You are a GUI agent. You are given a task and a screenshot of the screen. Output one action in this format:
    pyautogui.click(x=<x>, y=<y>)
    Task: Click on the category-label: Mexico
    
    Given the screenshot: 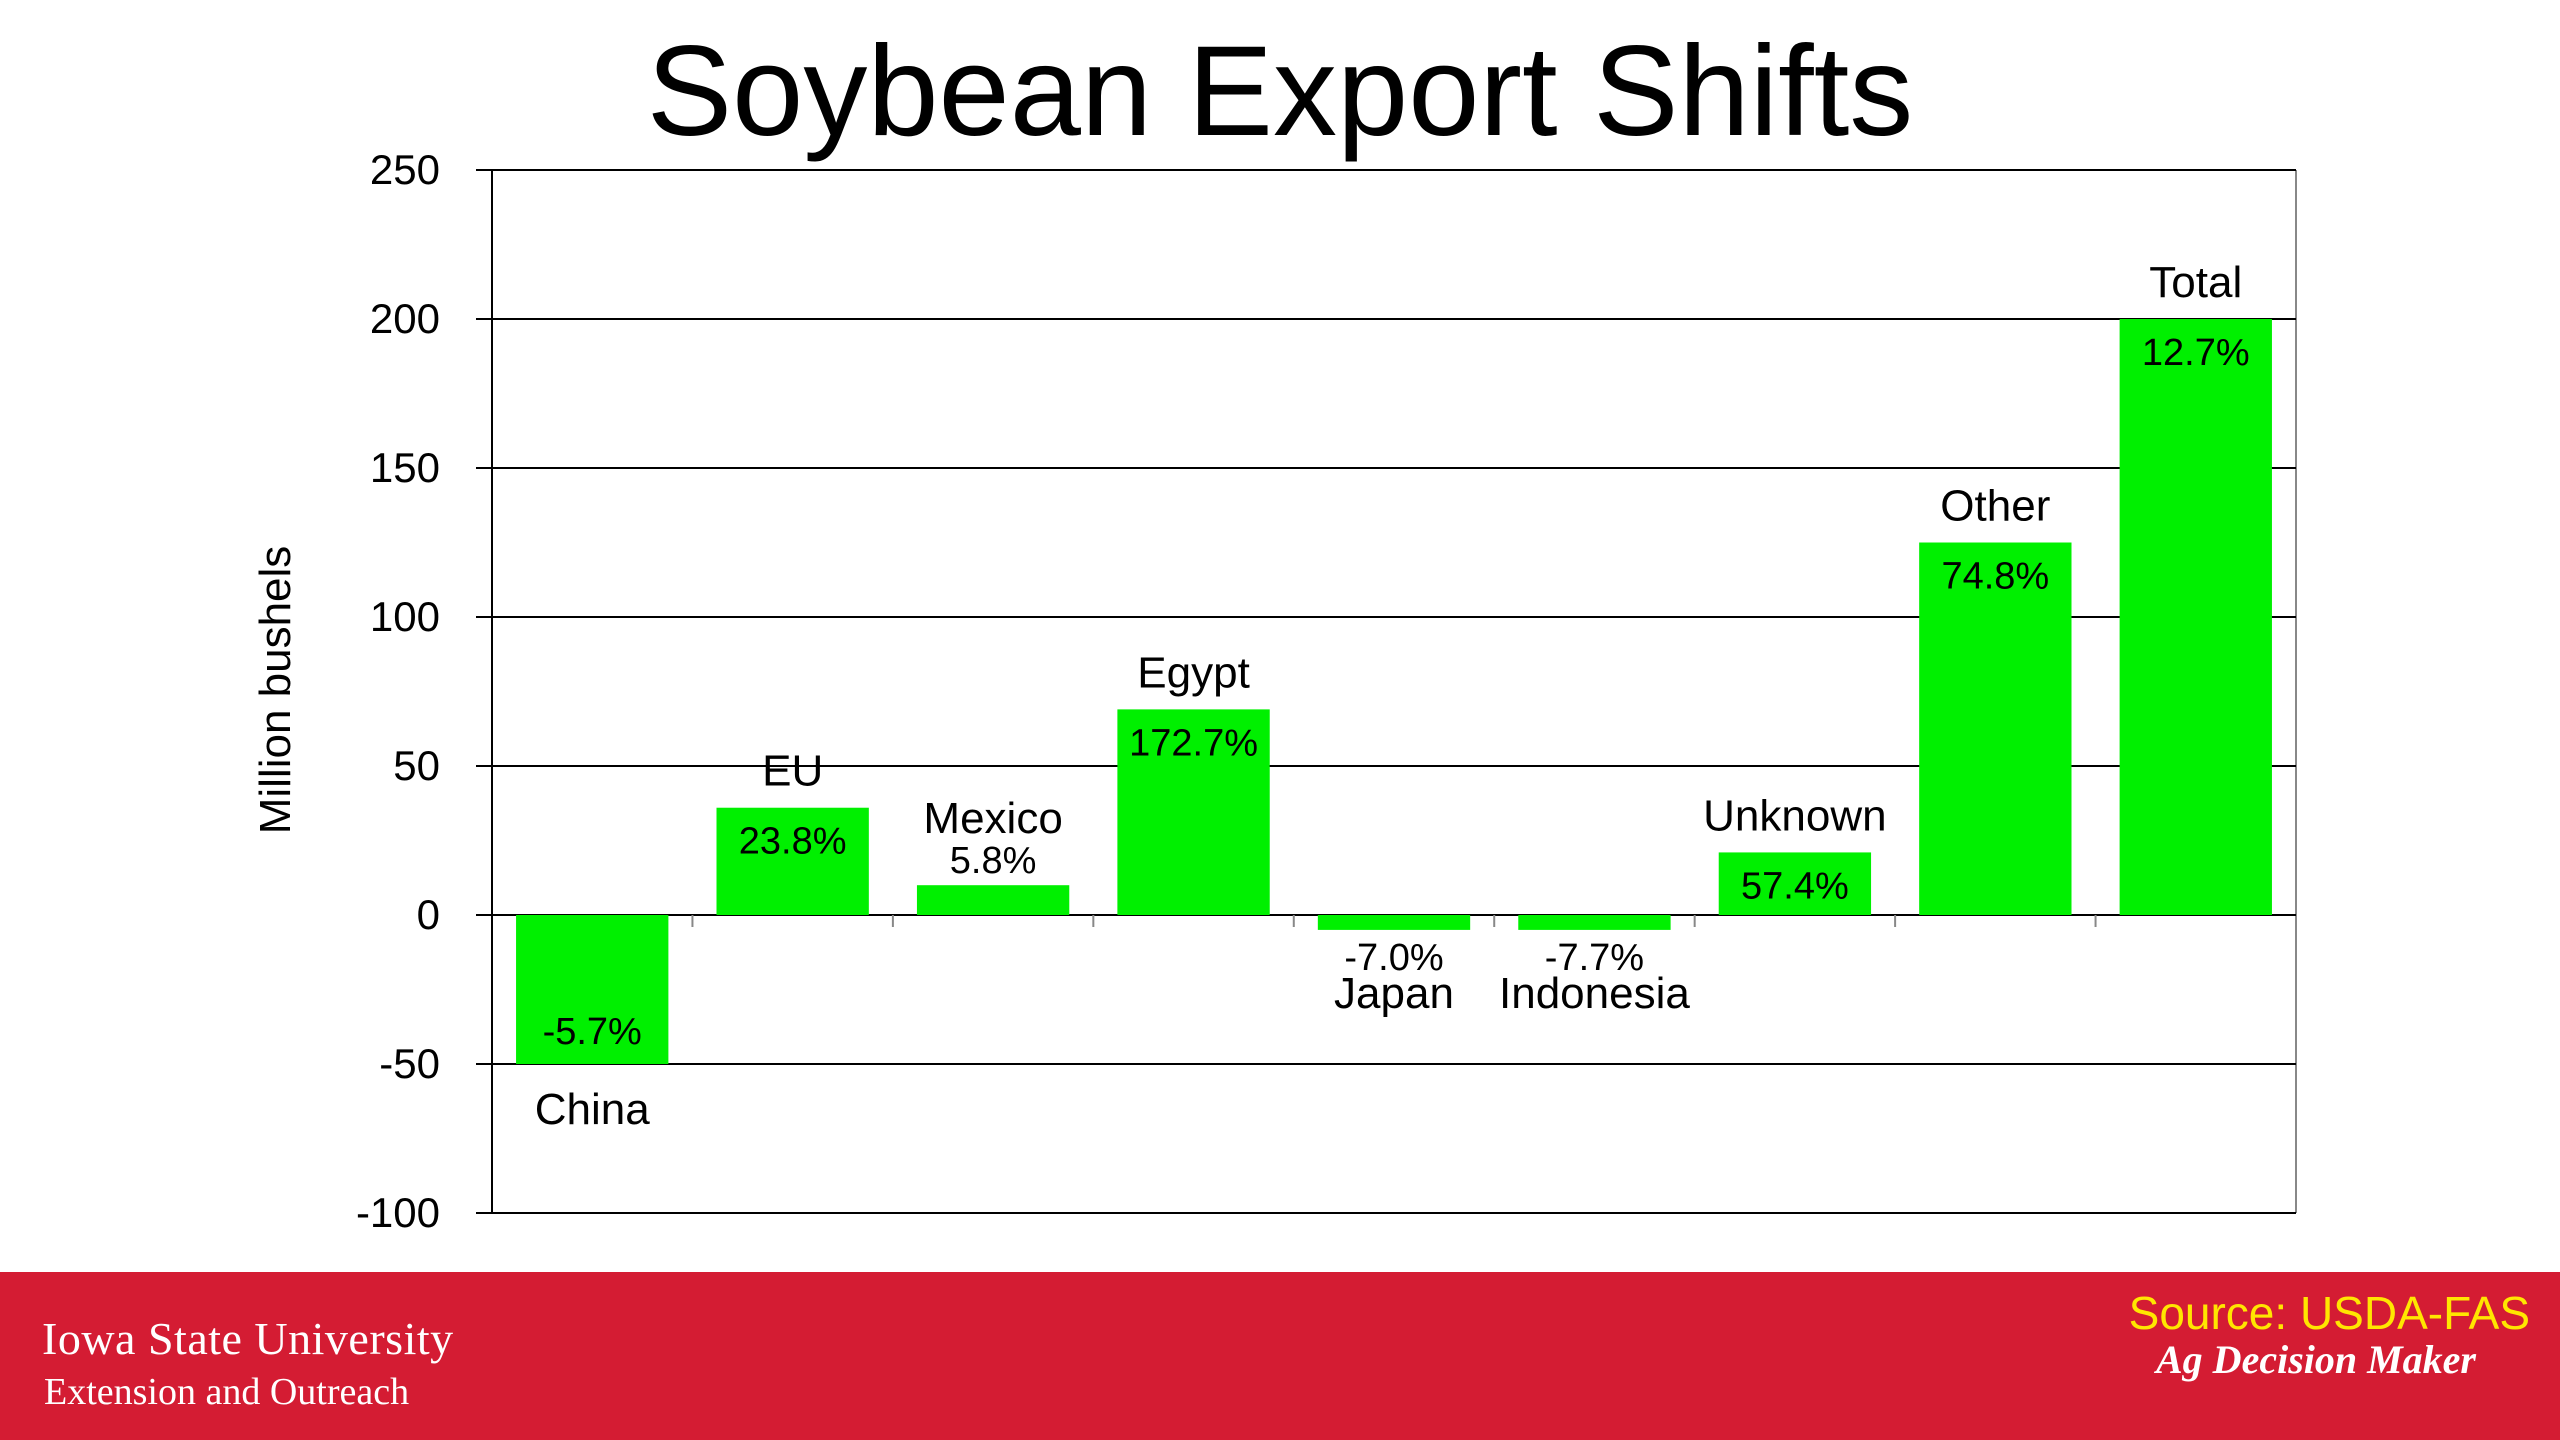 What is the action you would take?
    pyautogui.click(x=992, y=818)
    